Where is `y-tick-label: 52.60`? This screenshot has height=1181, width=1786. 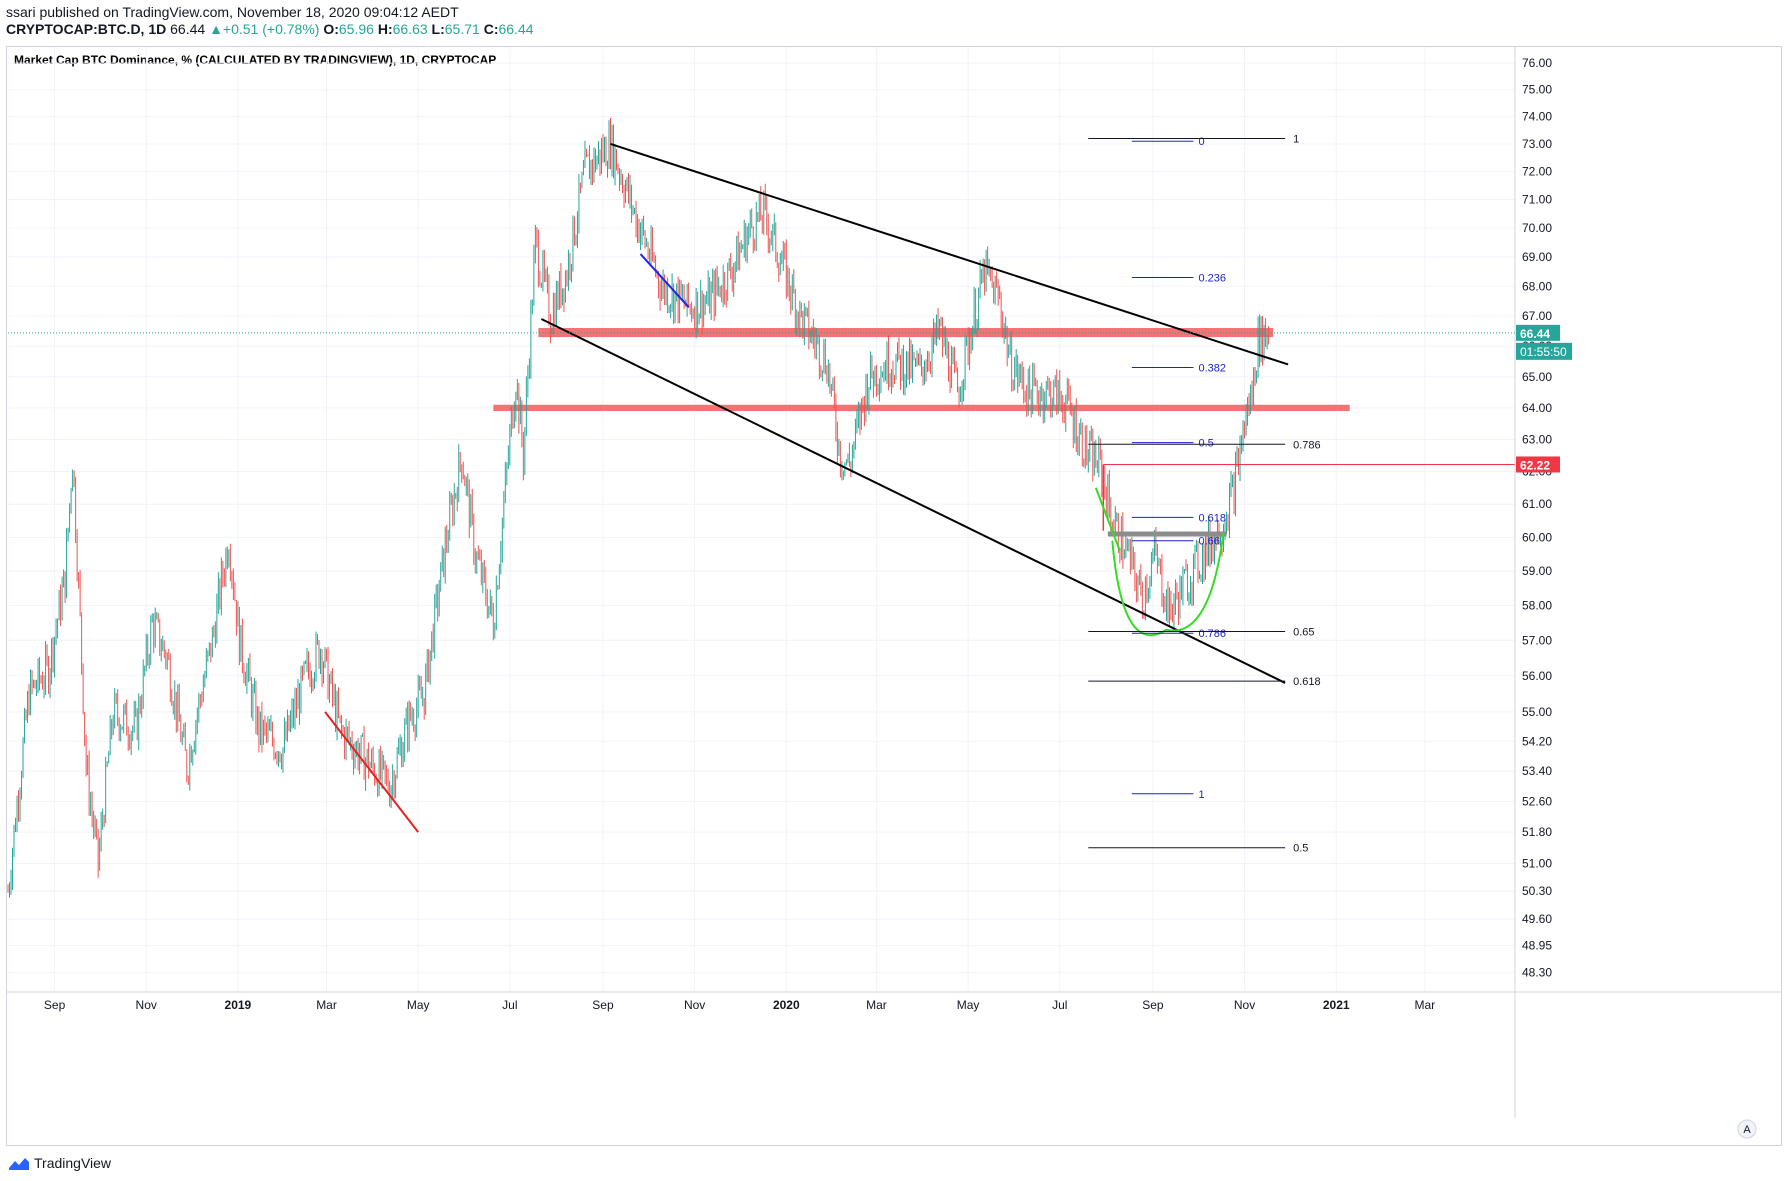
y-tick-label: 52.60 is located at coordinates (1537, 801).